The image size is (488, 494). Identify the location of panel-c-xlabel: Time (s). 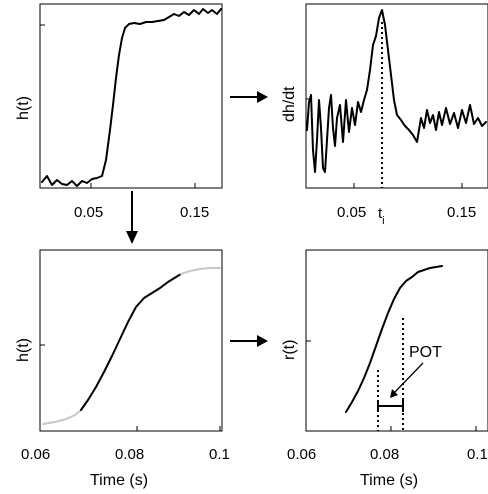
(119, 480).